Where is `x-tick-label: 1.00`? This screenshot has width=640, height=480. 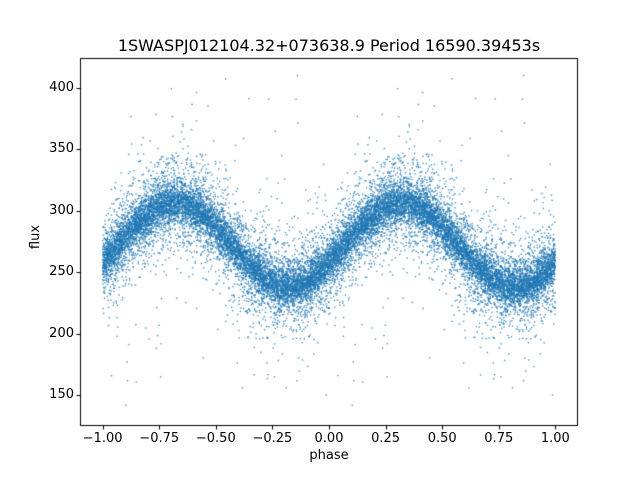
x-tick-label: 1.00 is located at coordinates (555, 438).